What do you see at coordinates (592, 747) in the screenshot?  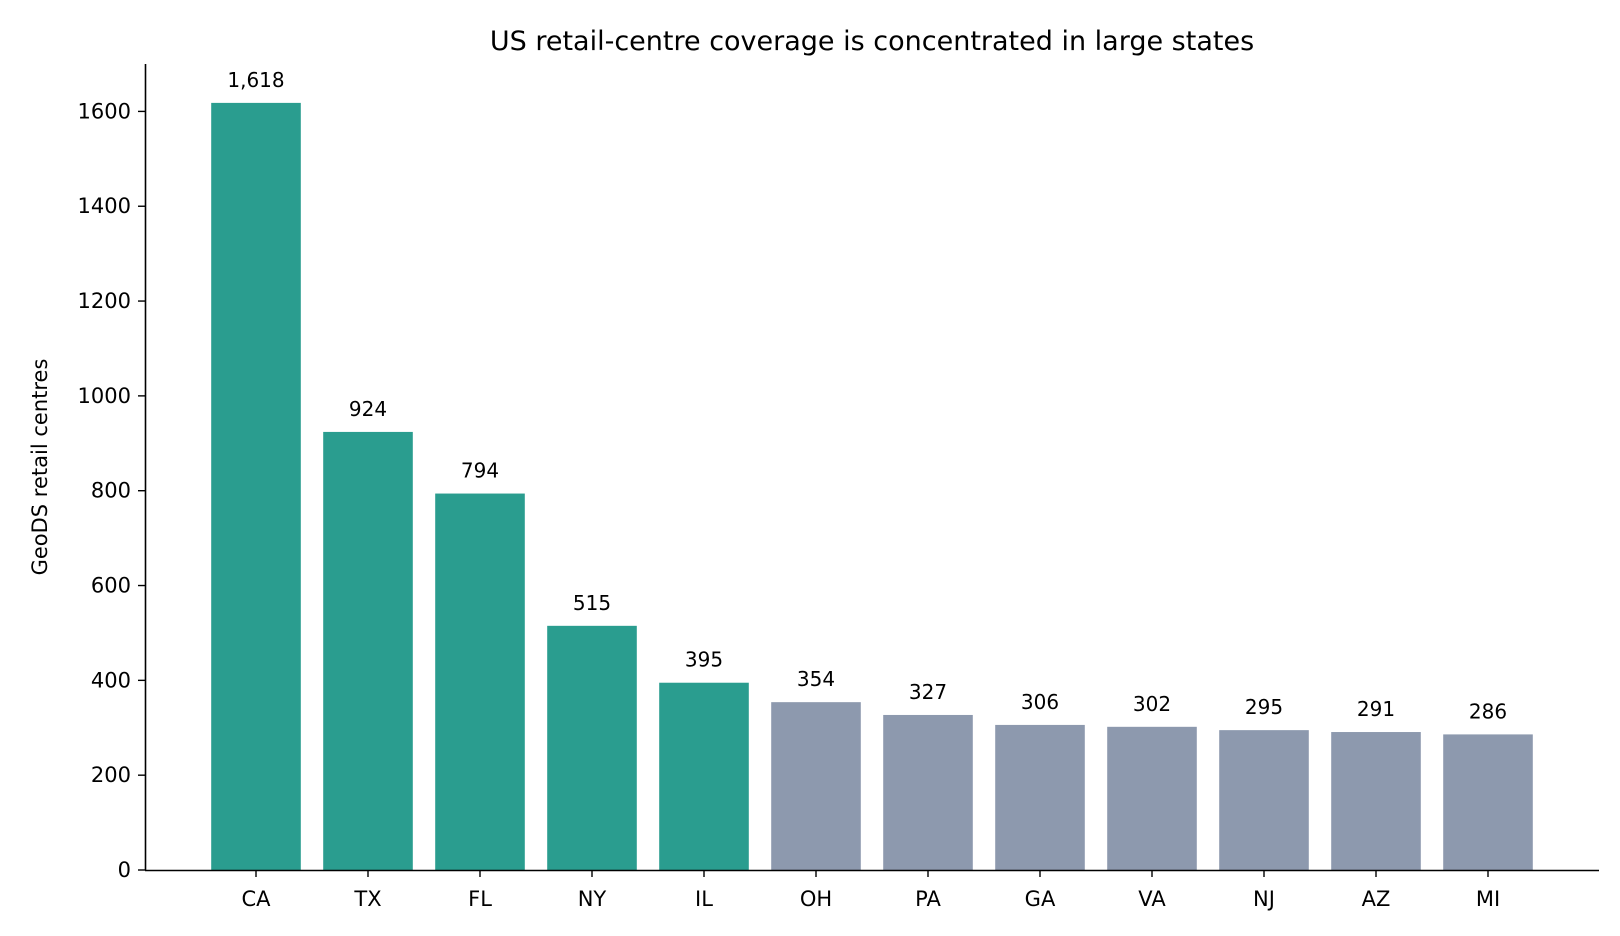 I see `bar-ny` at bounding box center [592, 747].